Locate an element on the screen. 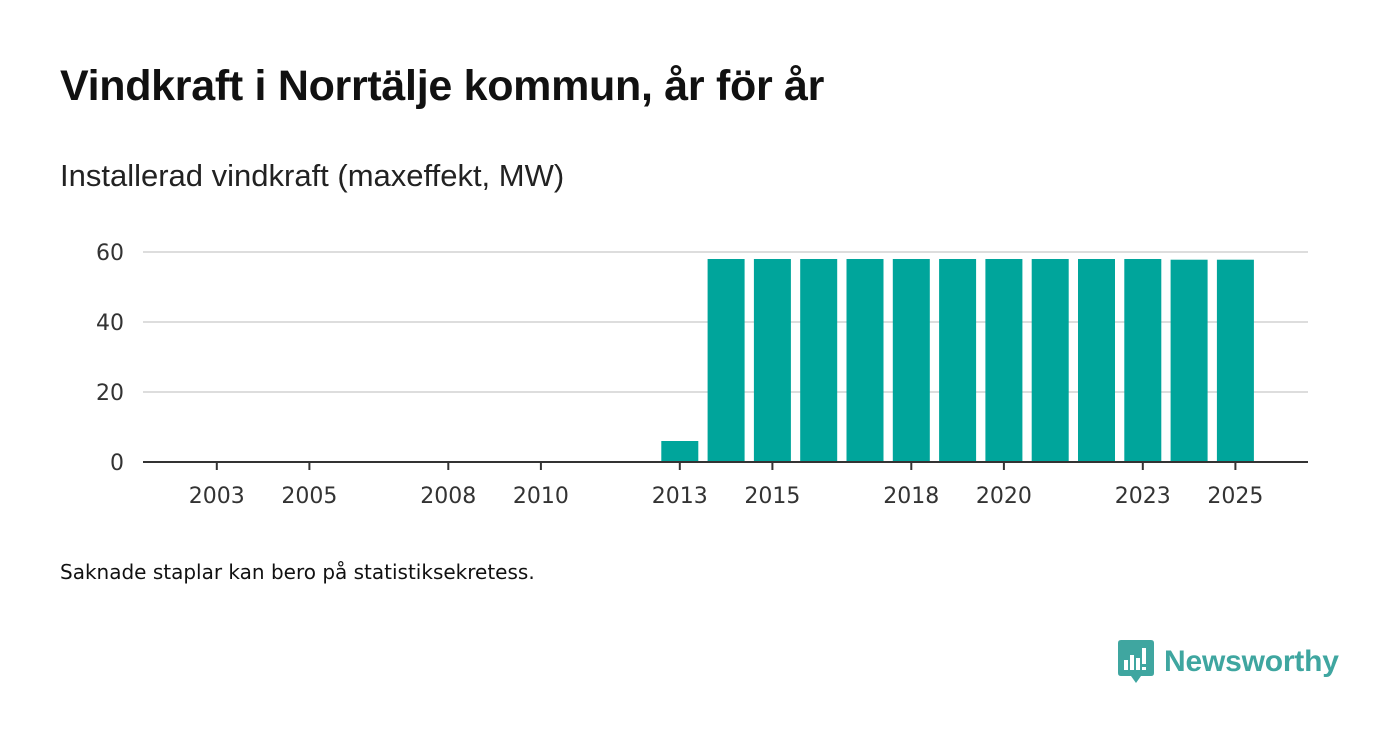 This screenshot has width=1400, height=745. bars is located at coordinates (957, 360).